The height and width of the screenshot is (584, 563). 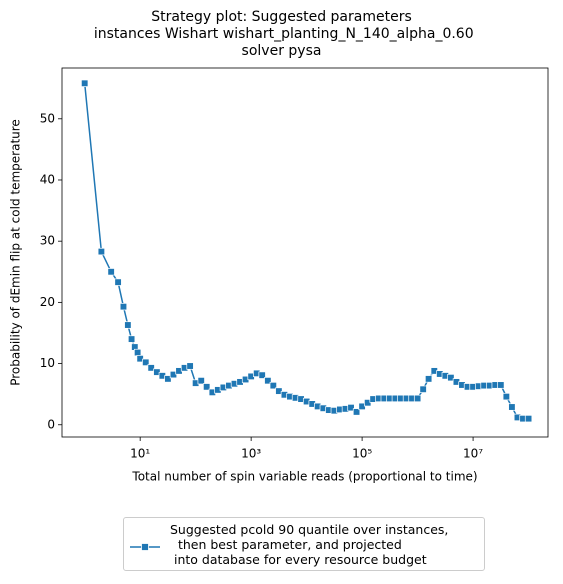 I want to click on legend-marker, so click(x=145, y=547).